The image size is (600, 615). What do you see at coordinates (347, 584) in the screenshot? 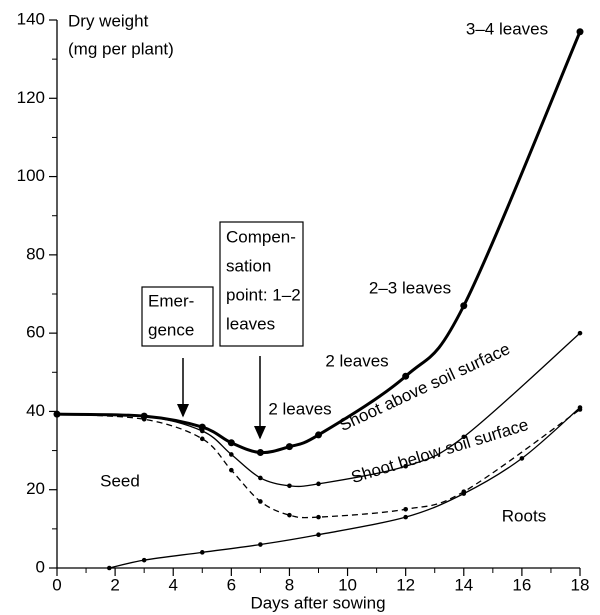
I see `x-tick-label: 10` at bounding box center [347, 584].